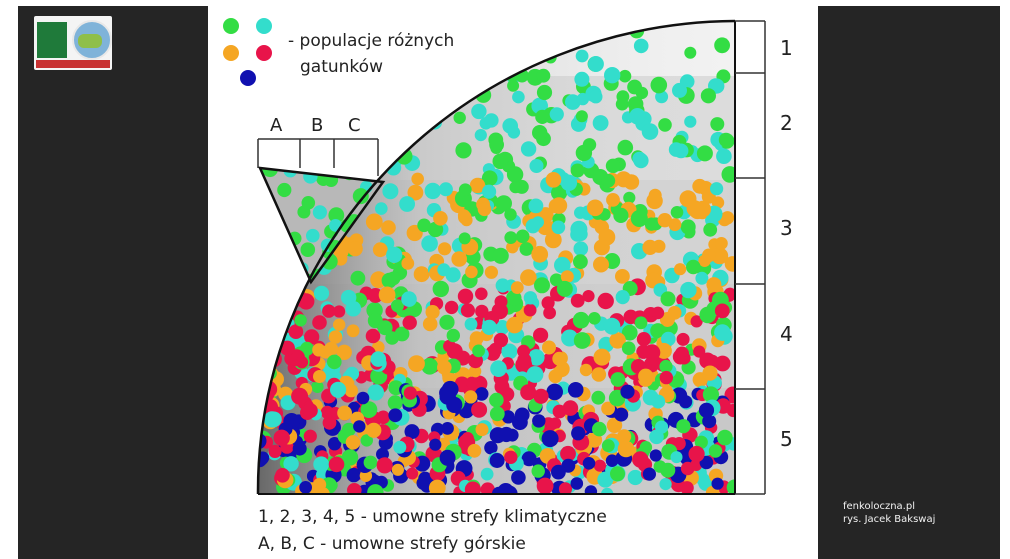 This screenshot has height=559, width=1010. I want to click on mountain-zone-label: A, so click(276, 125).